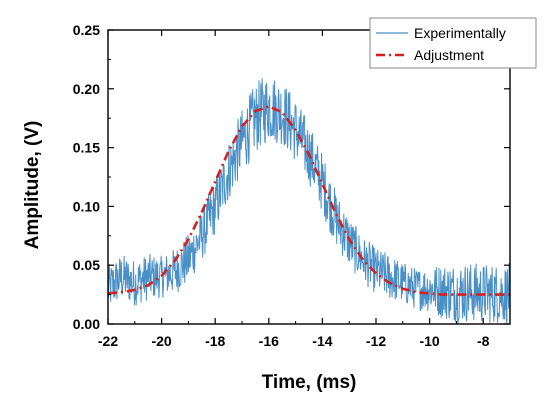  What do you see at coordinates (86, 89) in the screenshot?
I see `y-tick-label: 0.20` at bounding box center [86, 89].